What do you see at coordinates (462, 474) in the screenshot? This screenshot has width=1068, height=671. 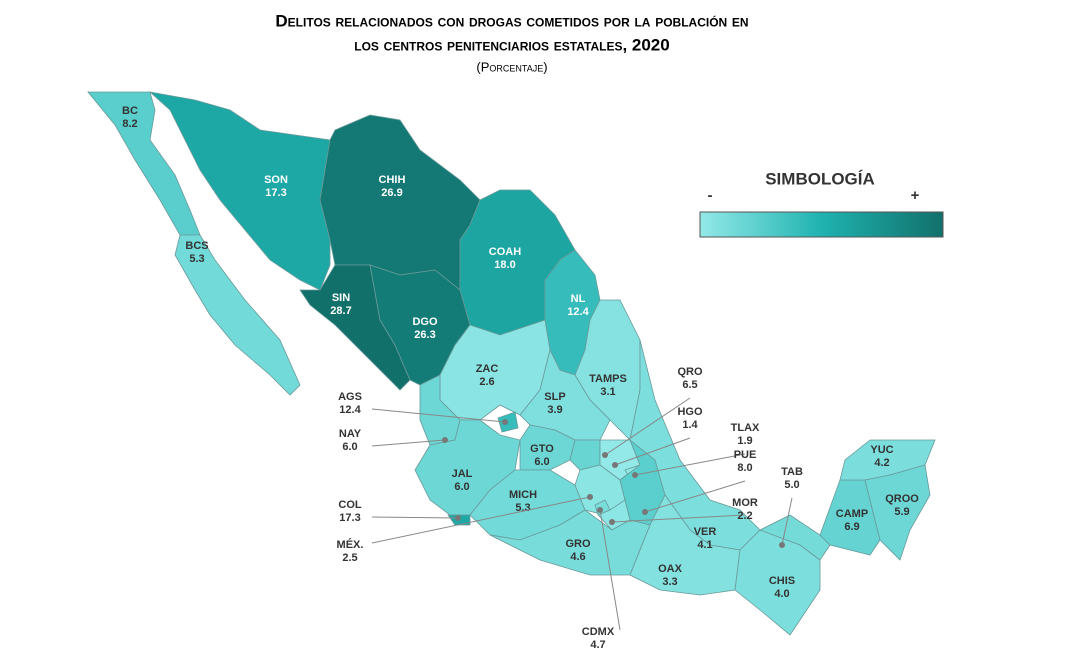 I see `state-name: JAL` at bounding box center [462, 474].